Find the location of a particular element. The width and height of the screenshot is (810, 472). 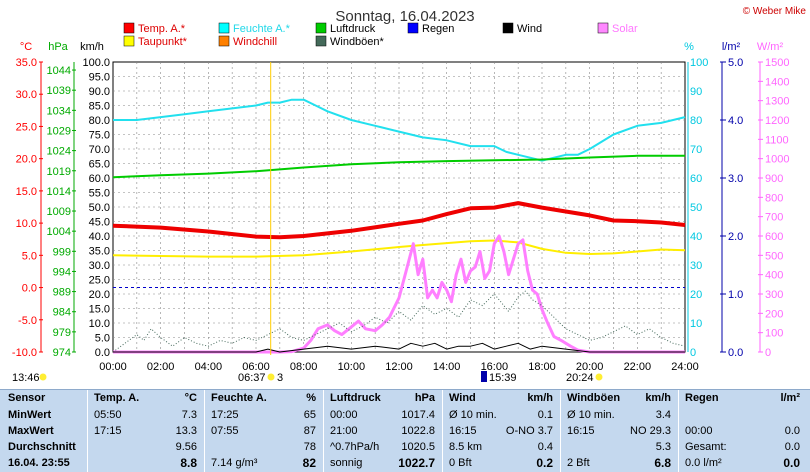

pressure-tick-label: 984 is located at coordinates (62, 313).